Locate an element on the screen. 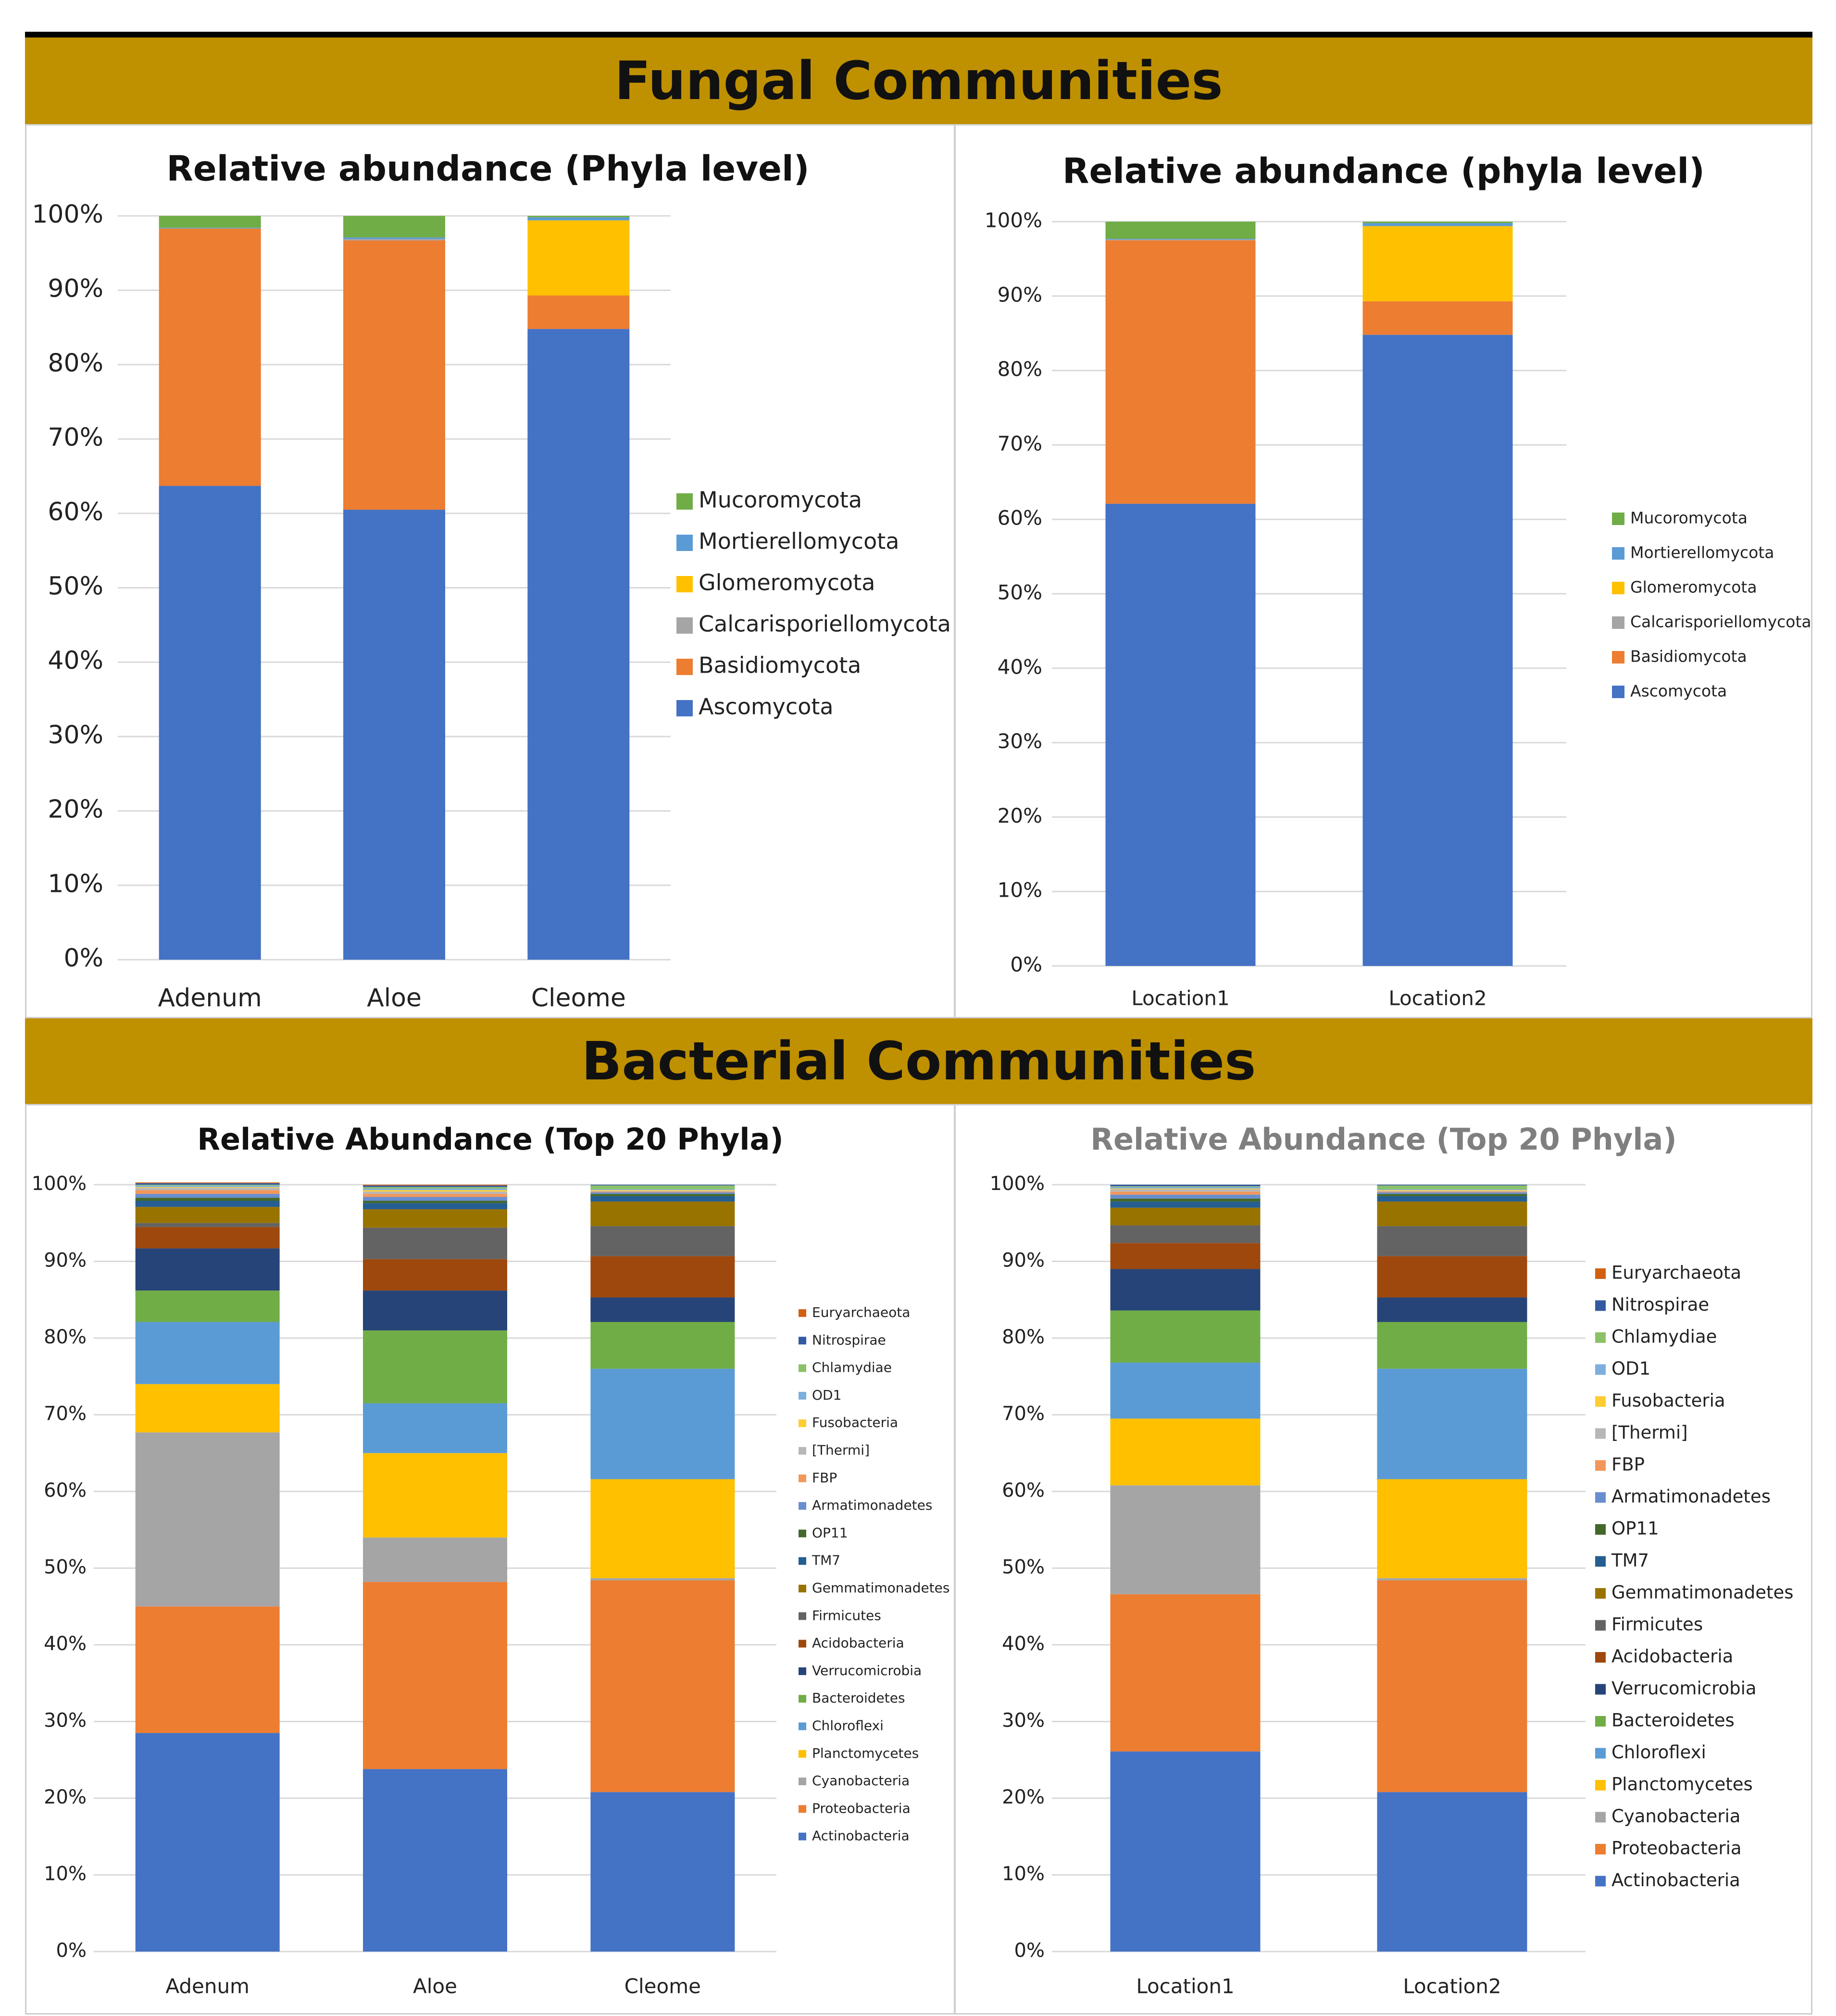  bar-segment-chlamydiae-adenum is located at coordinates (207, 1185).